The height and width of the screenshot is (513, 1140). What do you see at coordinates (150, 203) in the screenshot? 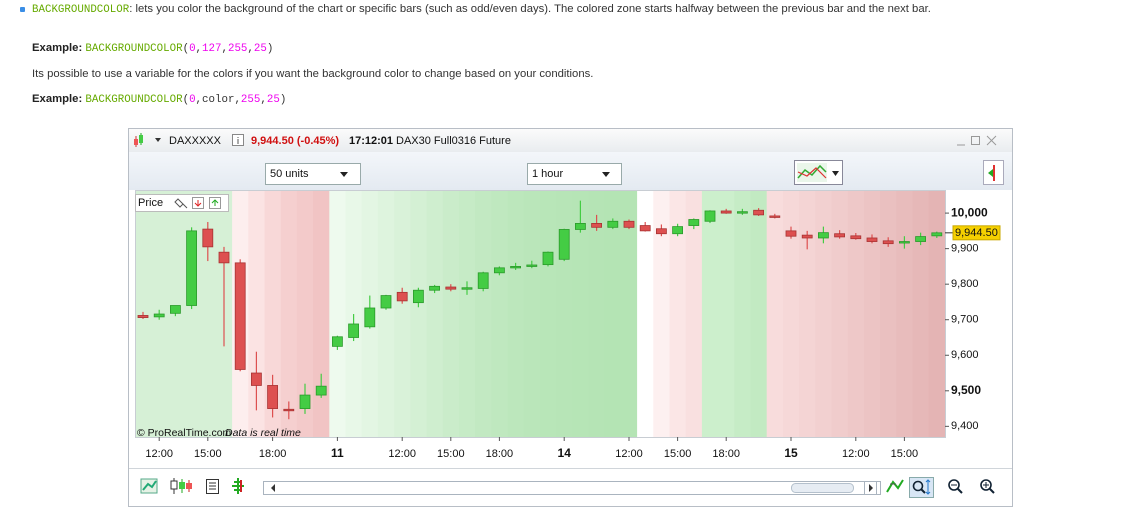
I see `panel-label: Price` at bounding box center [150, 203].